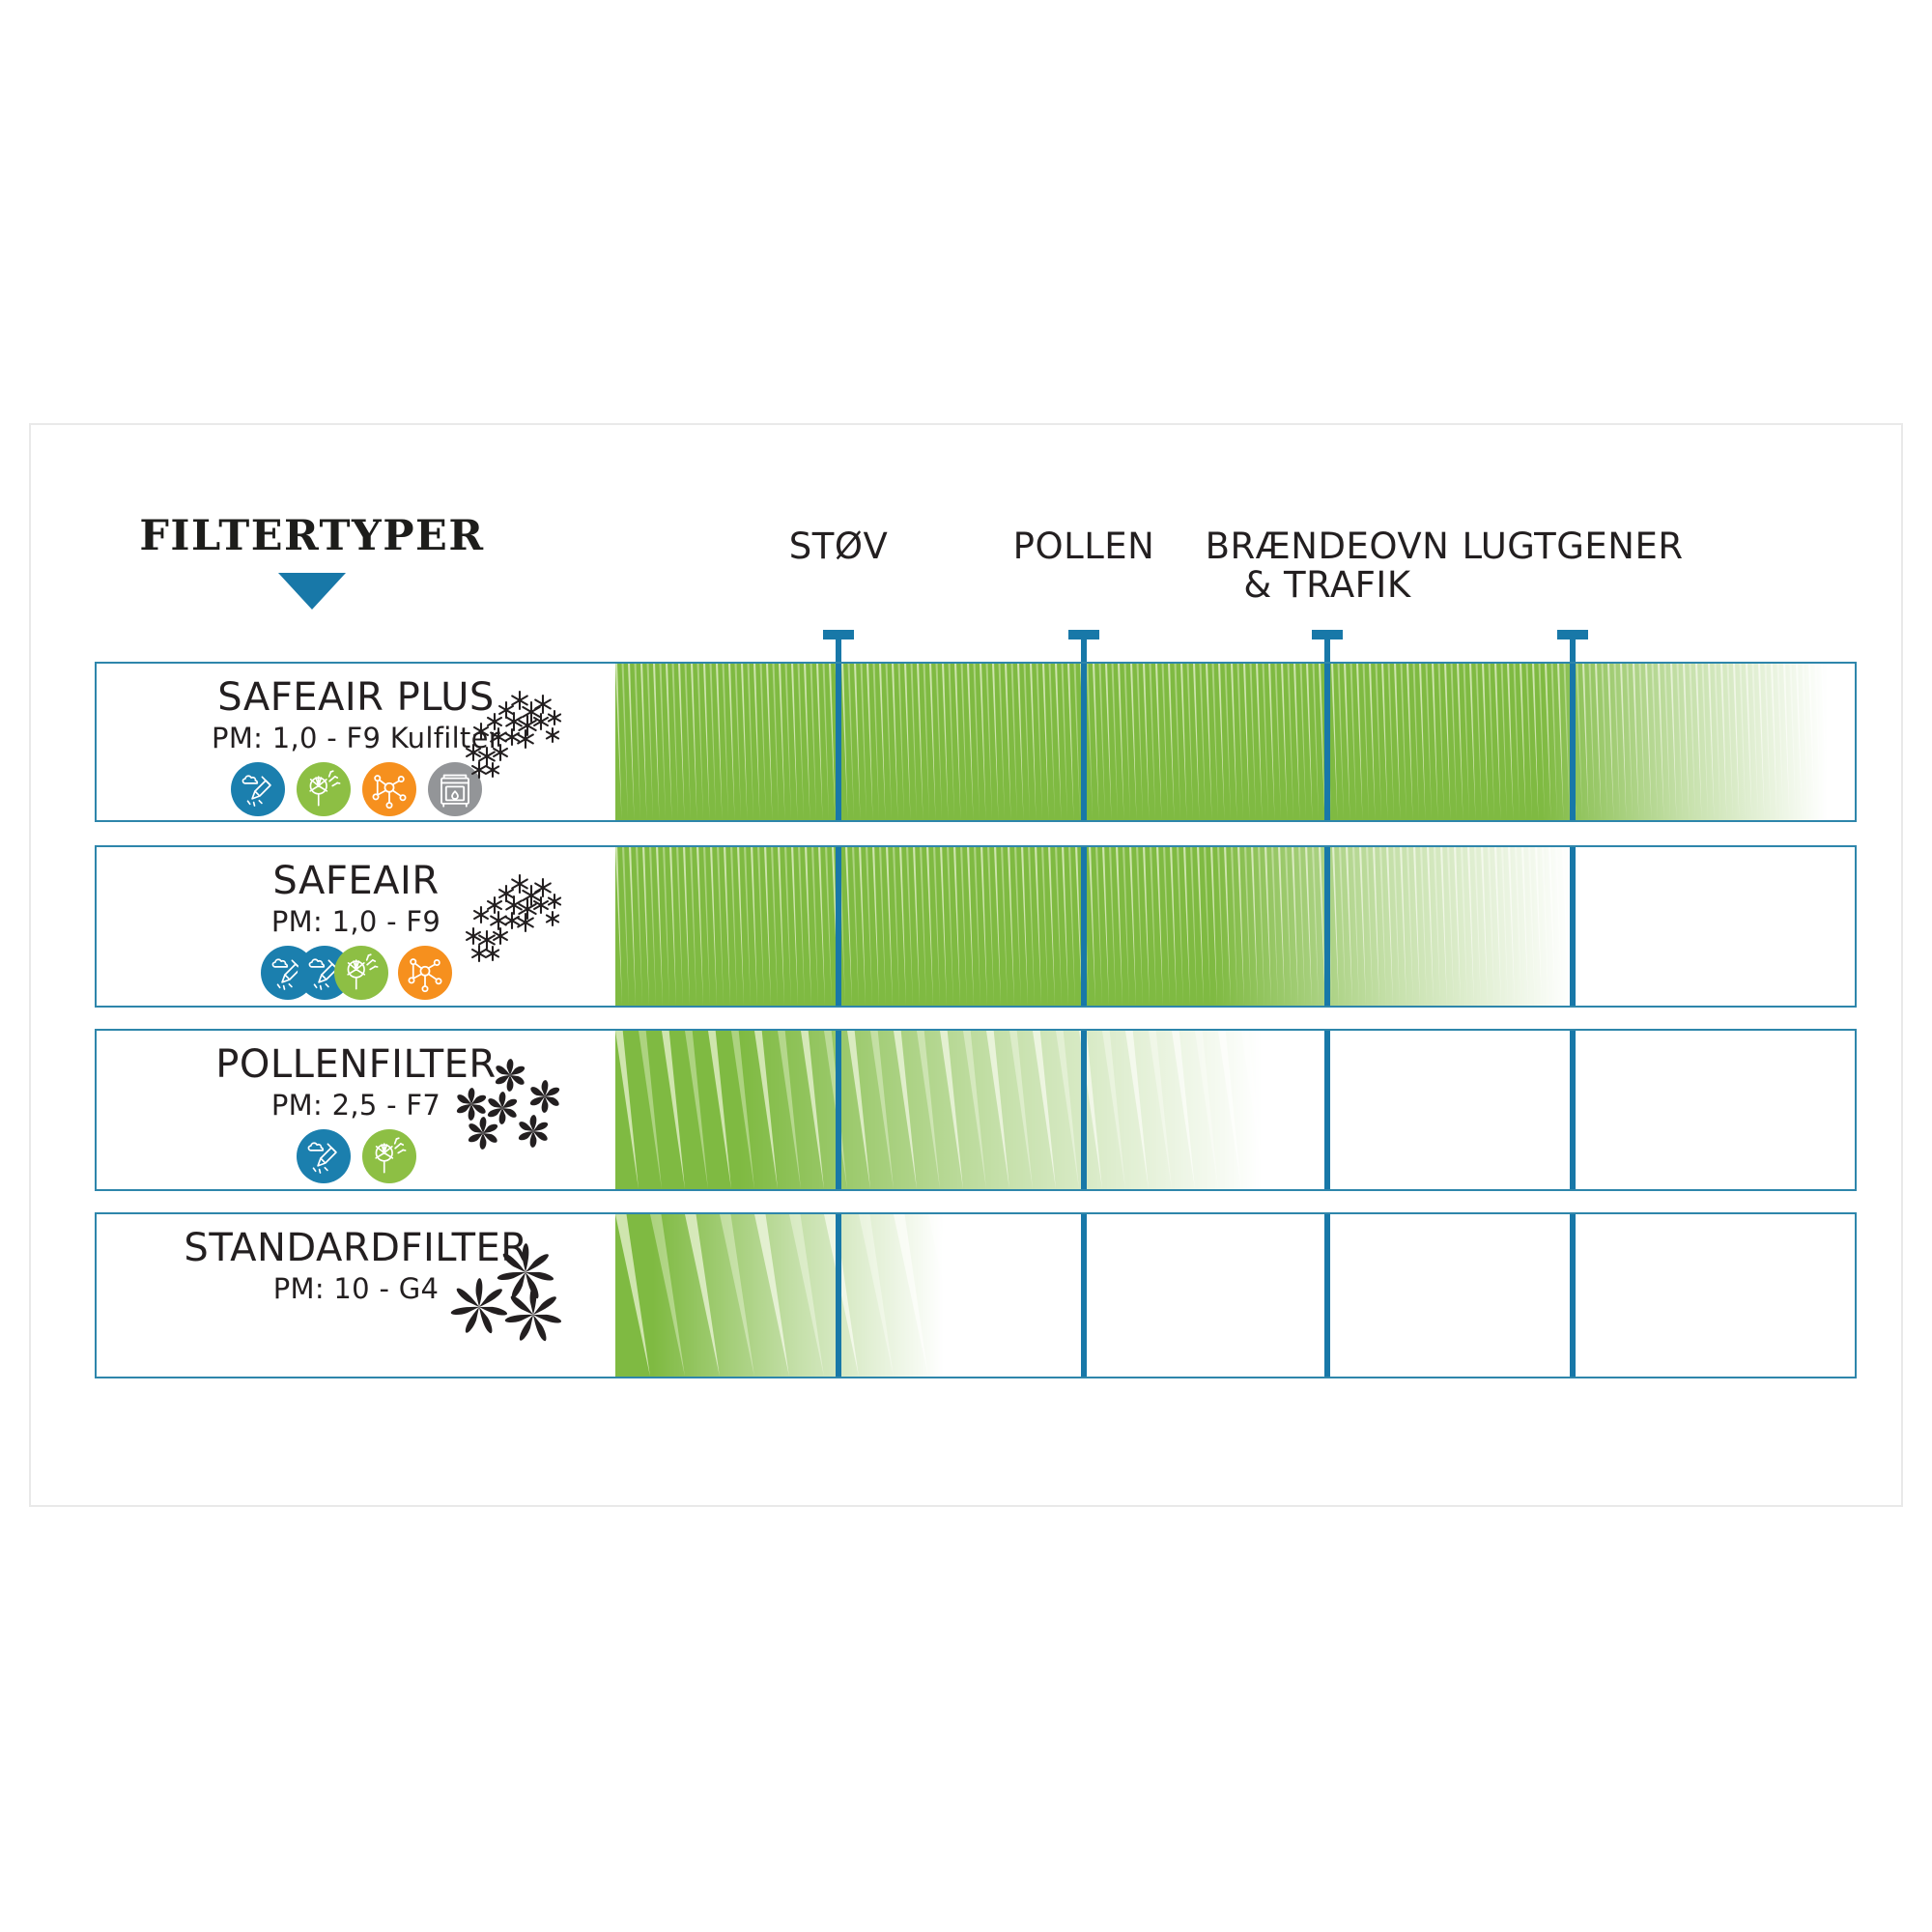 The width and height of the screenshot is (1932, 1932). I want to click on column-header-label: STØV, so click(838, 546).